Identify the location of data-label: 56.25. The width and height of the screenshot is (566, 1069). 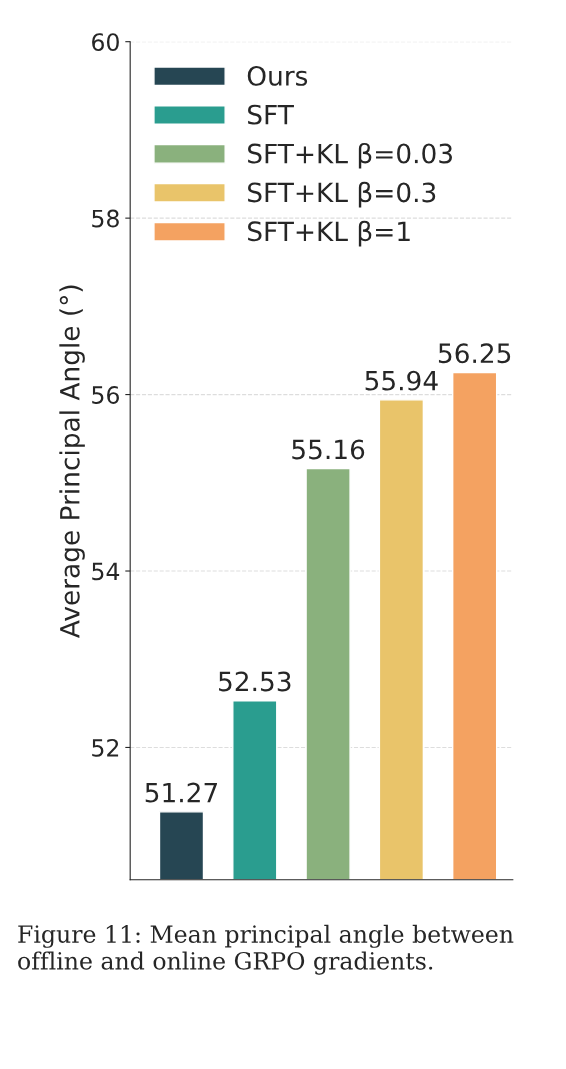
(474, 353).